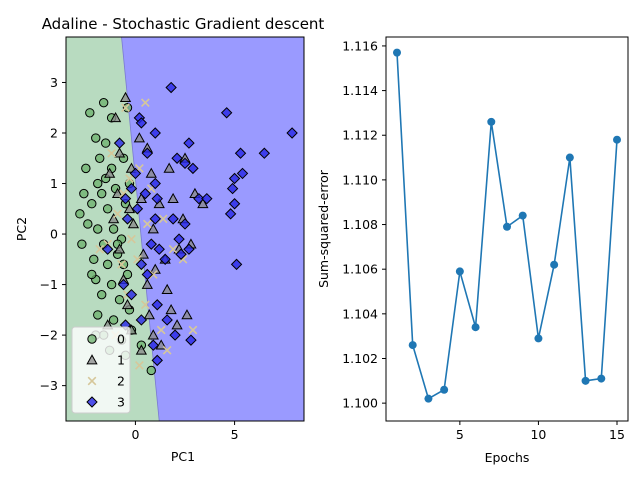 The height and width of the screenshot is (480, 640). Describe the element at coordinates (135, 434) in the screenshot. I see `x-tick-label: 0` at that location.